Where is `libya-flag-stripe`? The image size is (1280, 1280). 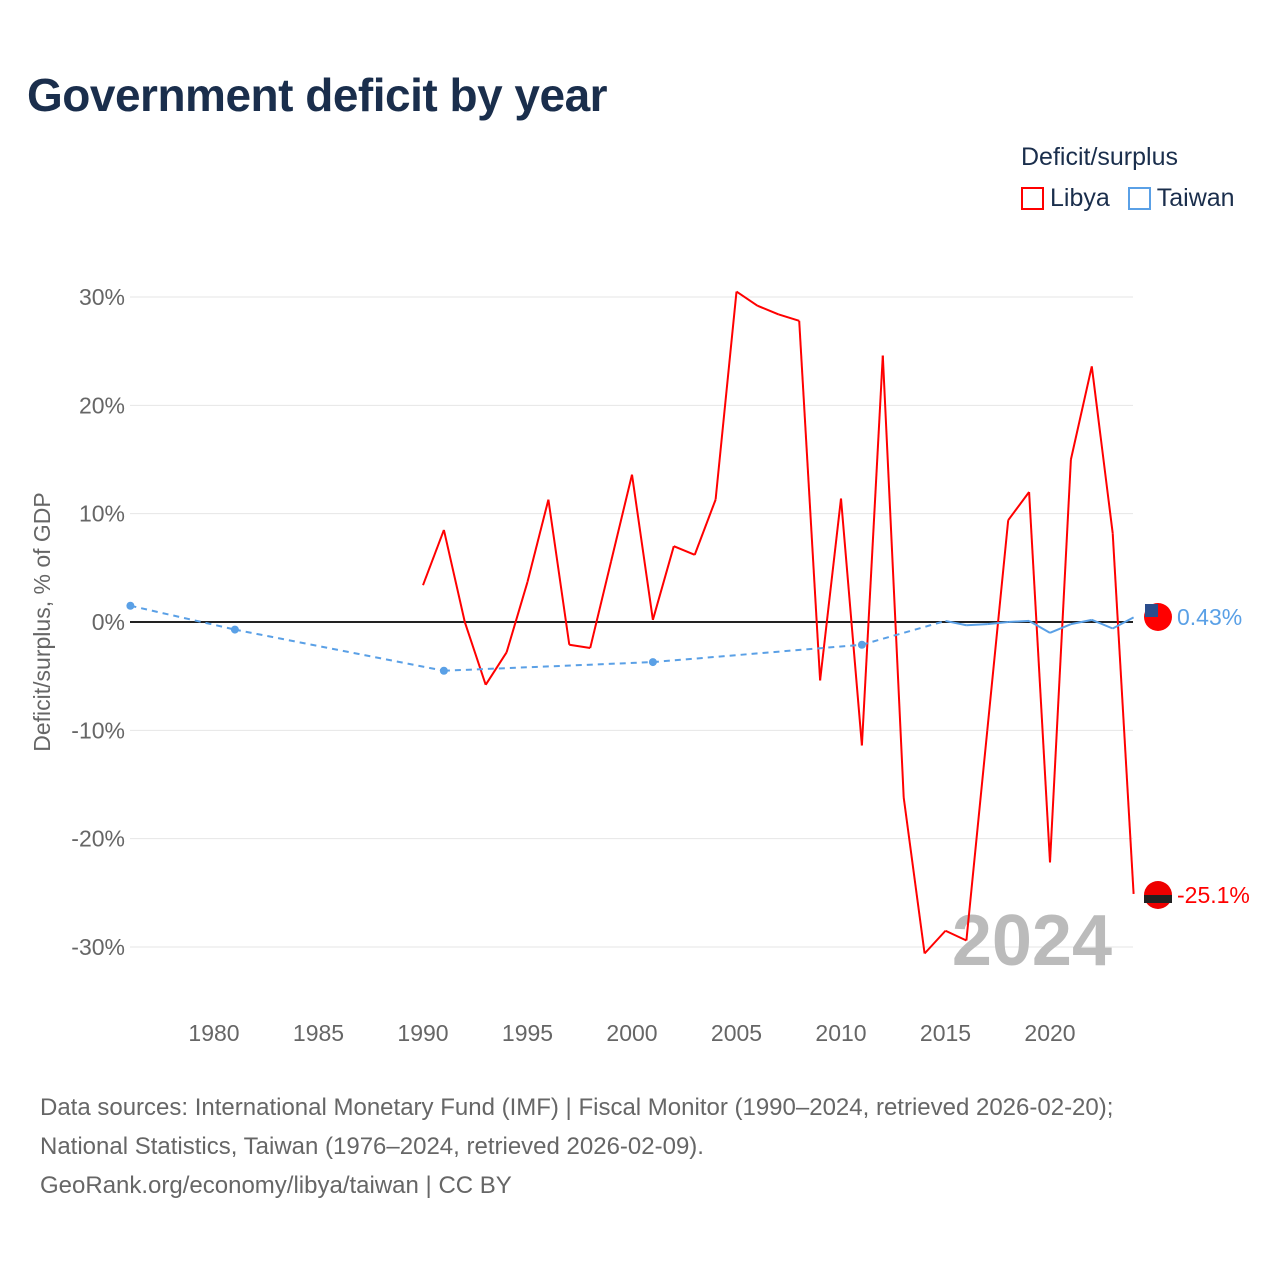 libya-flag-stripe is located at coordinates (1158, 899).